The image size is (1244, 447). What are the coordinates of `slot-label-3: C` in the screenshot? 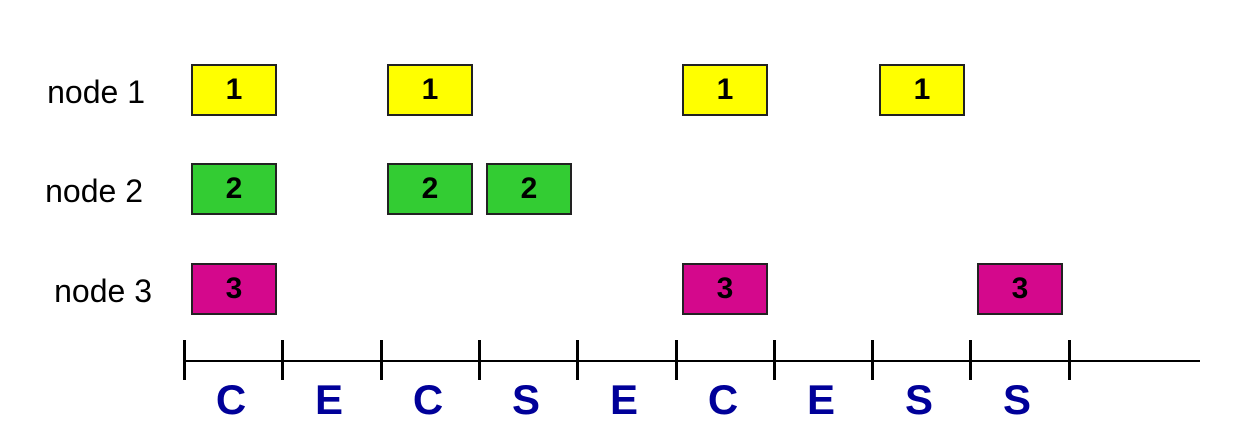 It's located at (428, 399).